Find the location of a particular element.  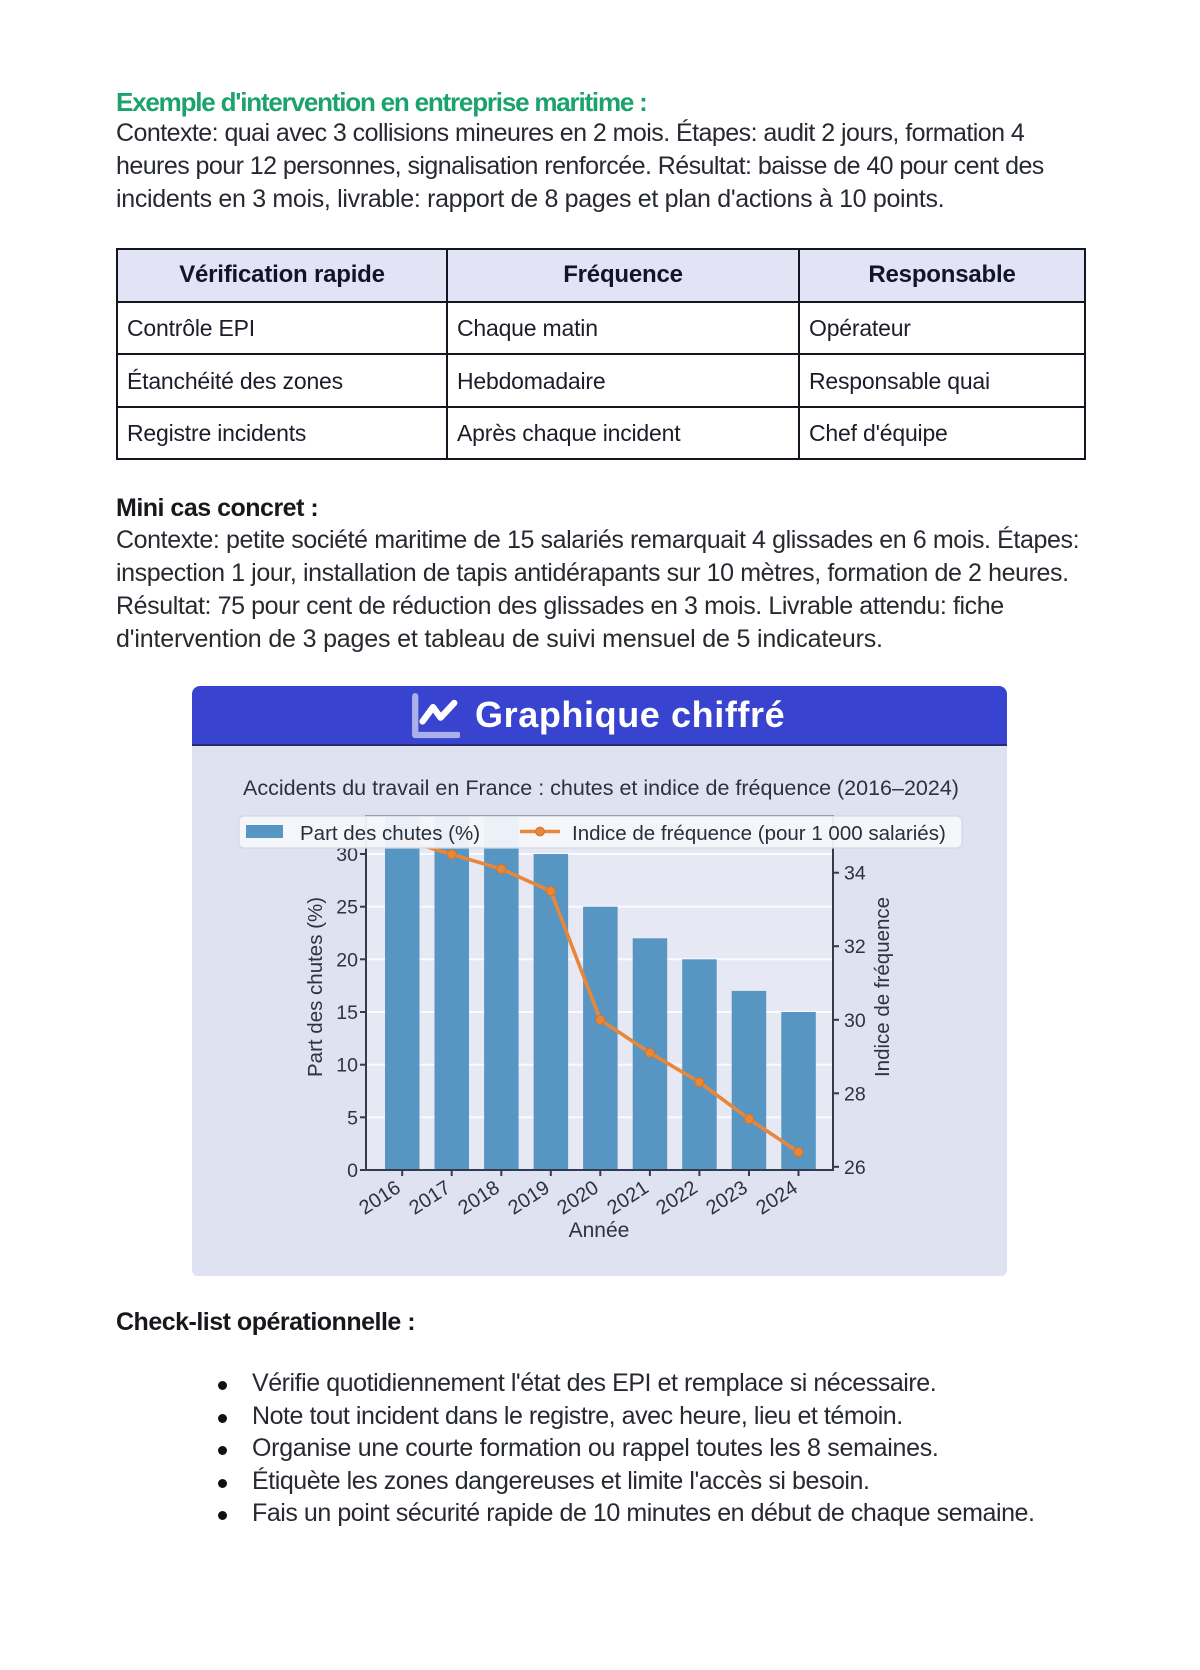

svg-text: 32 is located at coordinates (855, 947).